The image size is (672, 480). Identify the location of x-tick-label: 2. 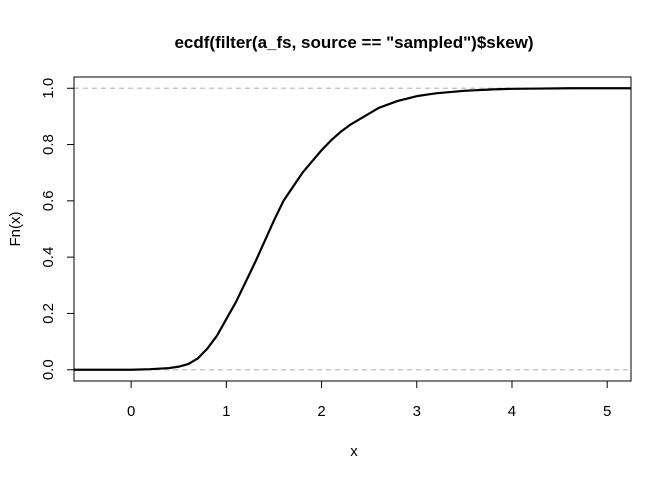
(321, 411).